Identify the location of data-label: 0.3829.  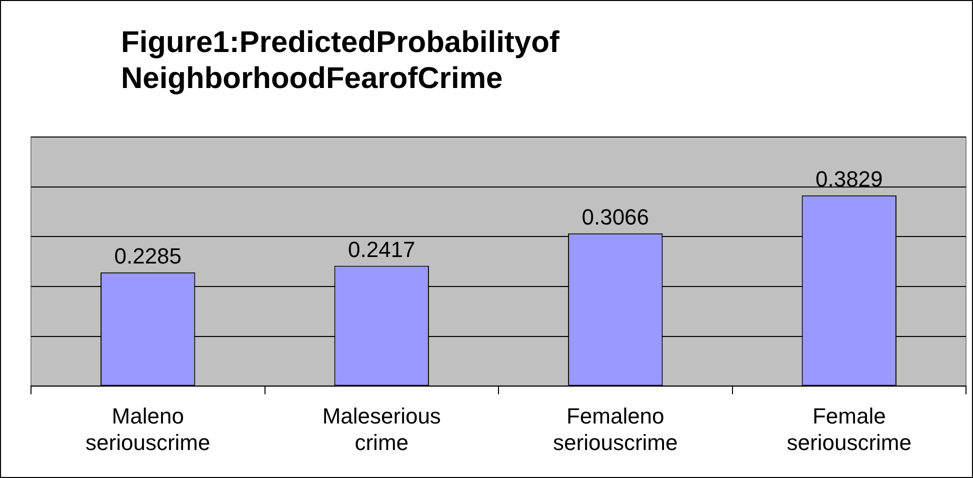
(849, 179).